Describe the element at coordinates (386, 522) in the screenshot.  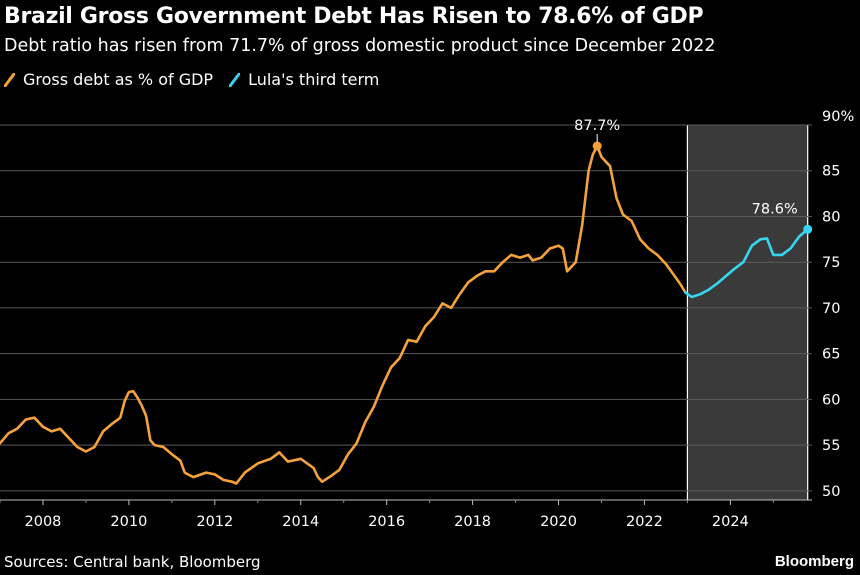
I see `x-tick-label: 2016` at that location.